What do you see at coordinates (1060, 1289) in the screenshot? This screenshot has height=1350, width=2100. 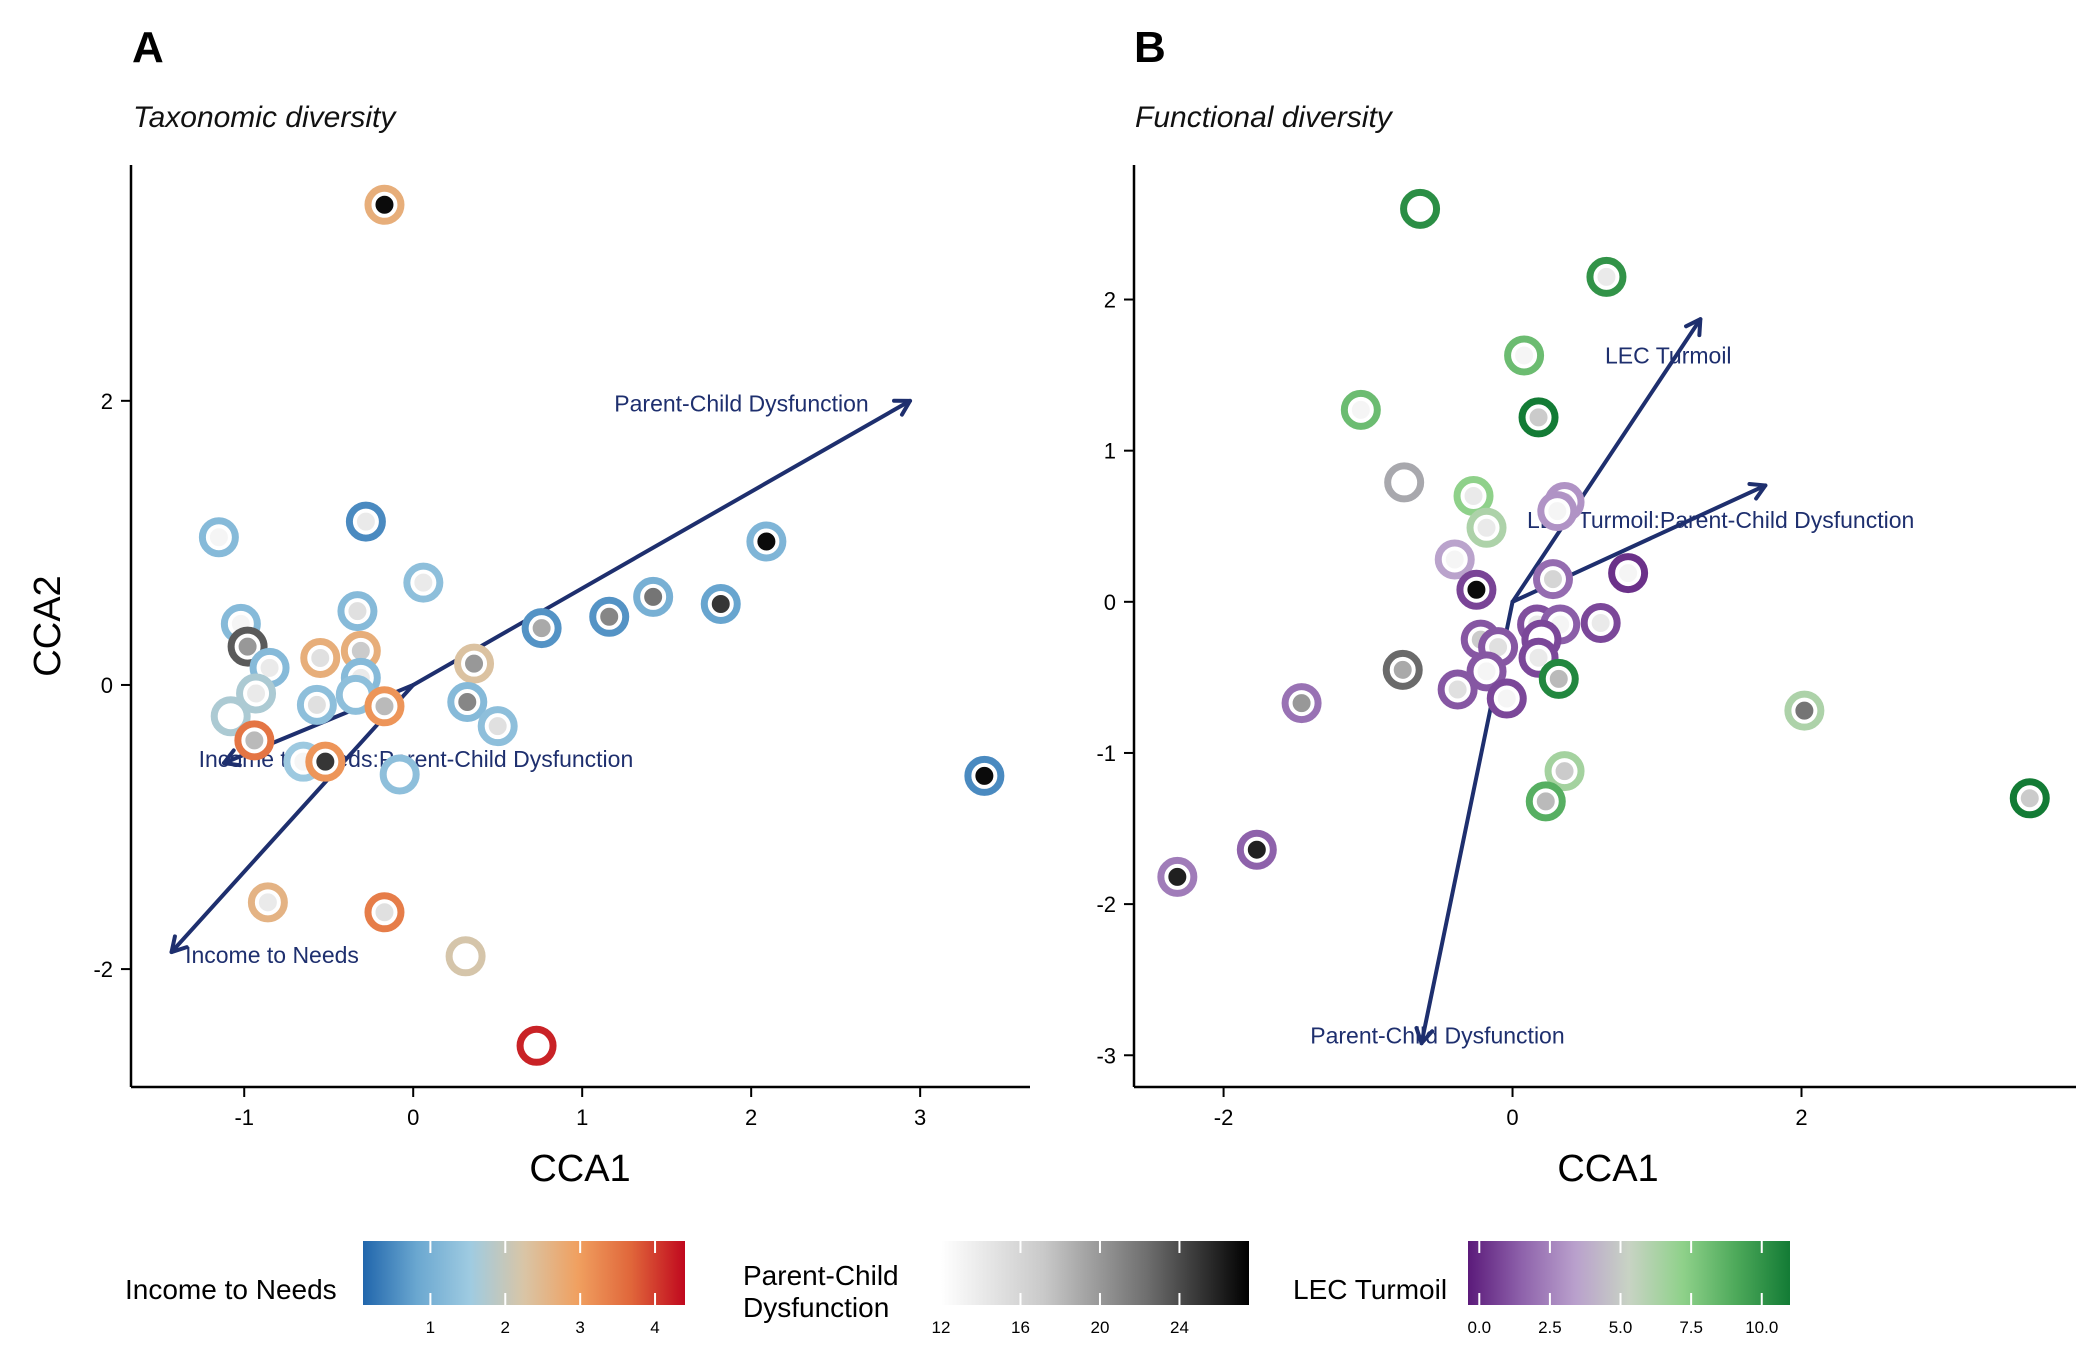 I see `legend-pcd-ticks: 12 16 20 24` at bounding box center [1060, 1289].